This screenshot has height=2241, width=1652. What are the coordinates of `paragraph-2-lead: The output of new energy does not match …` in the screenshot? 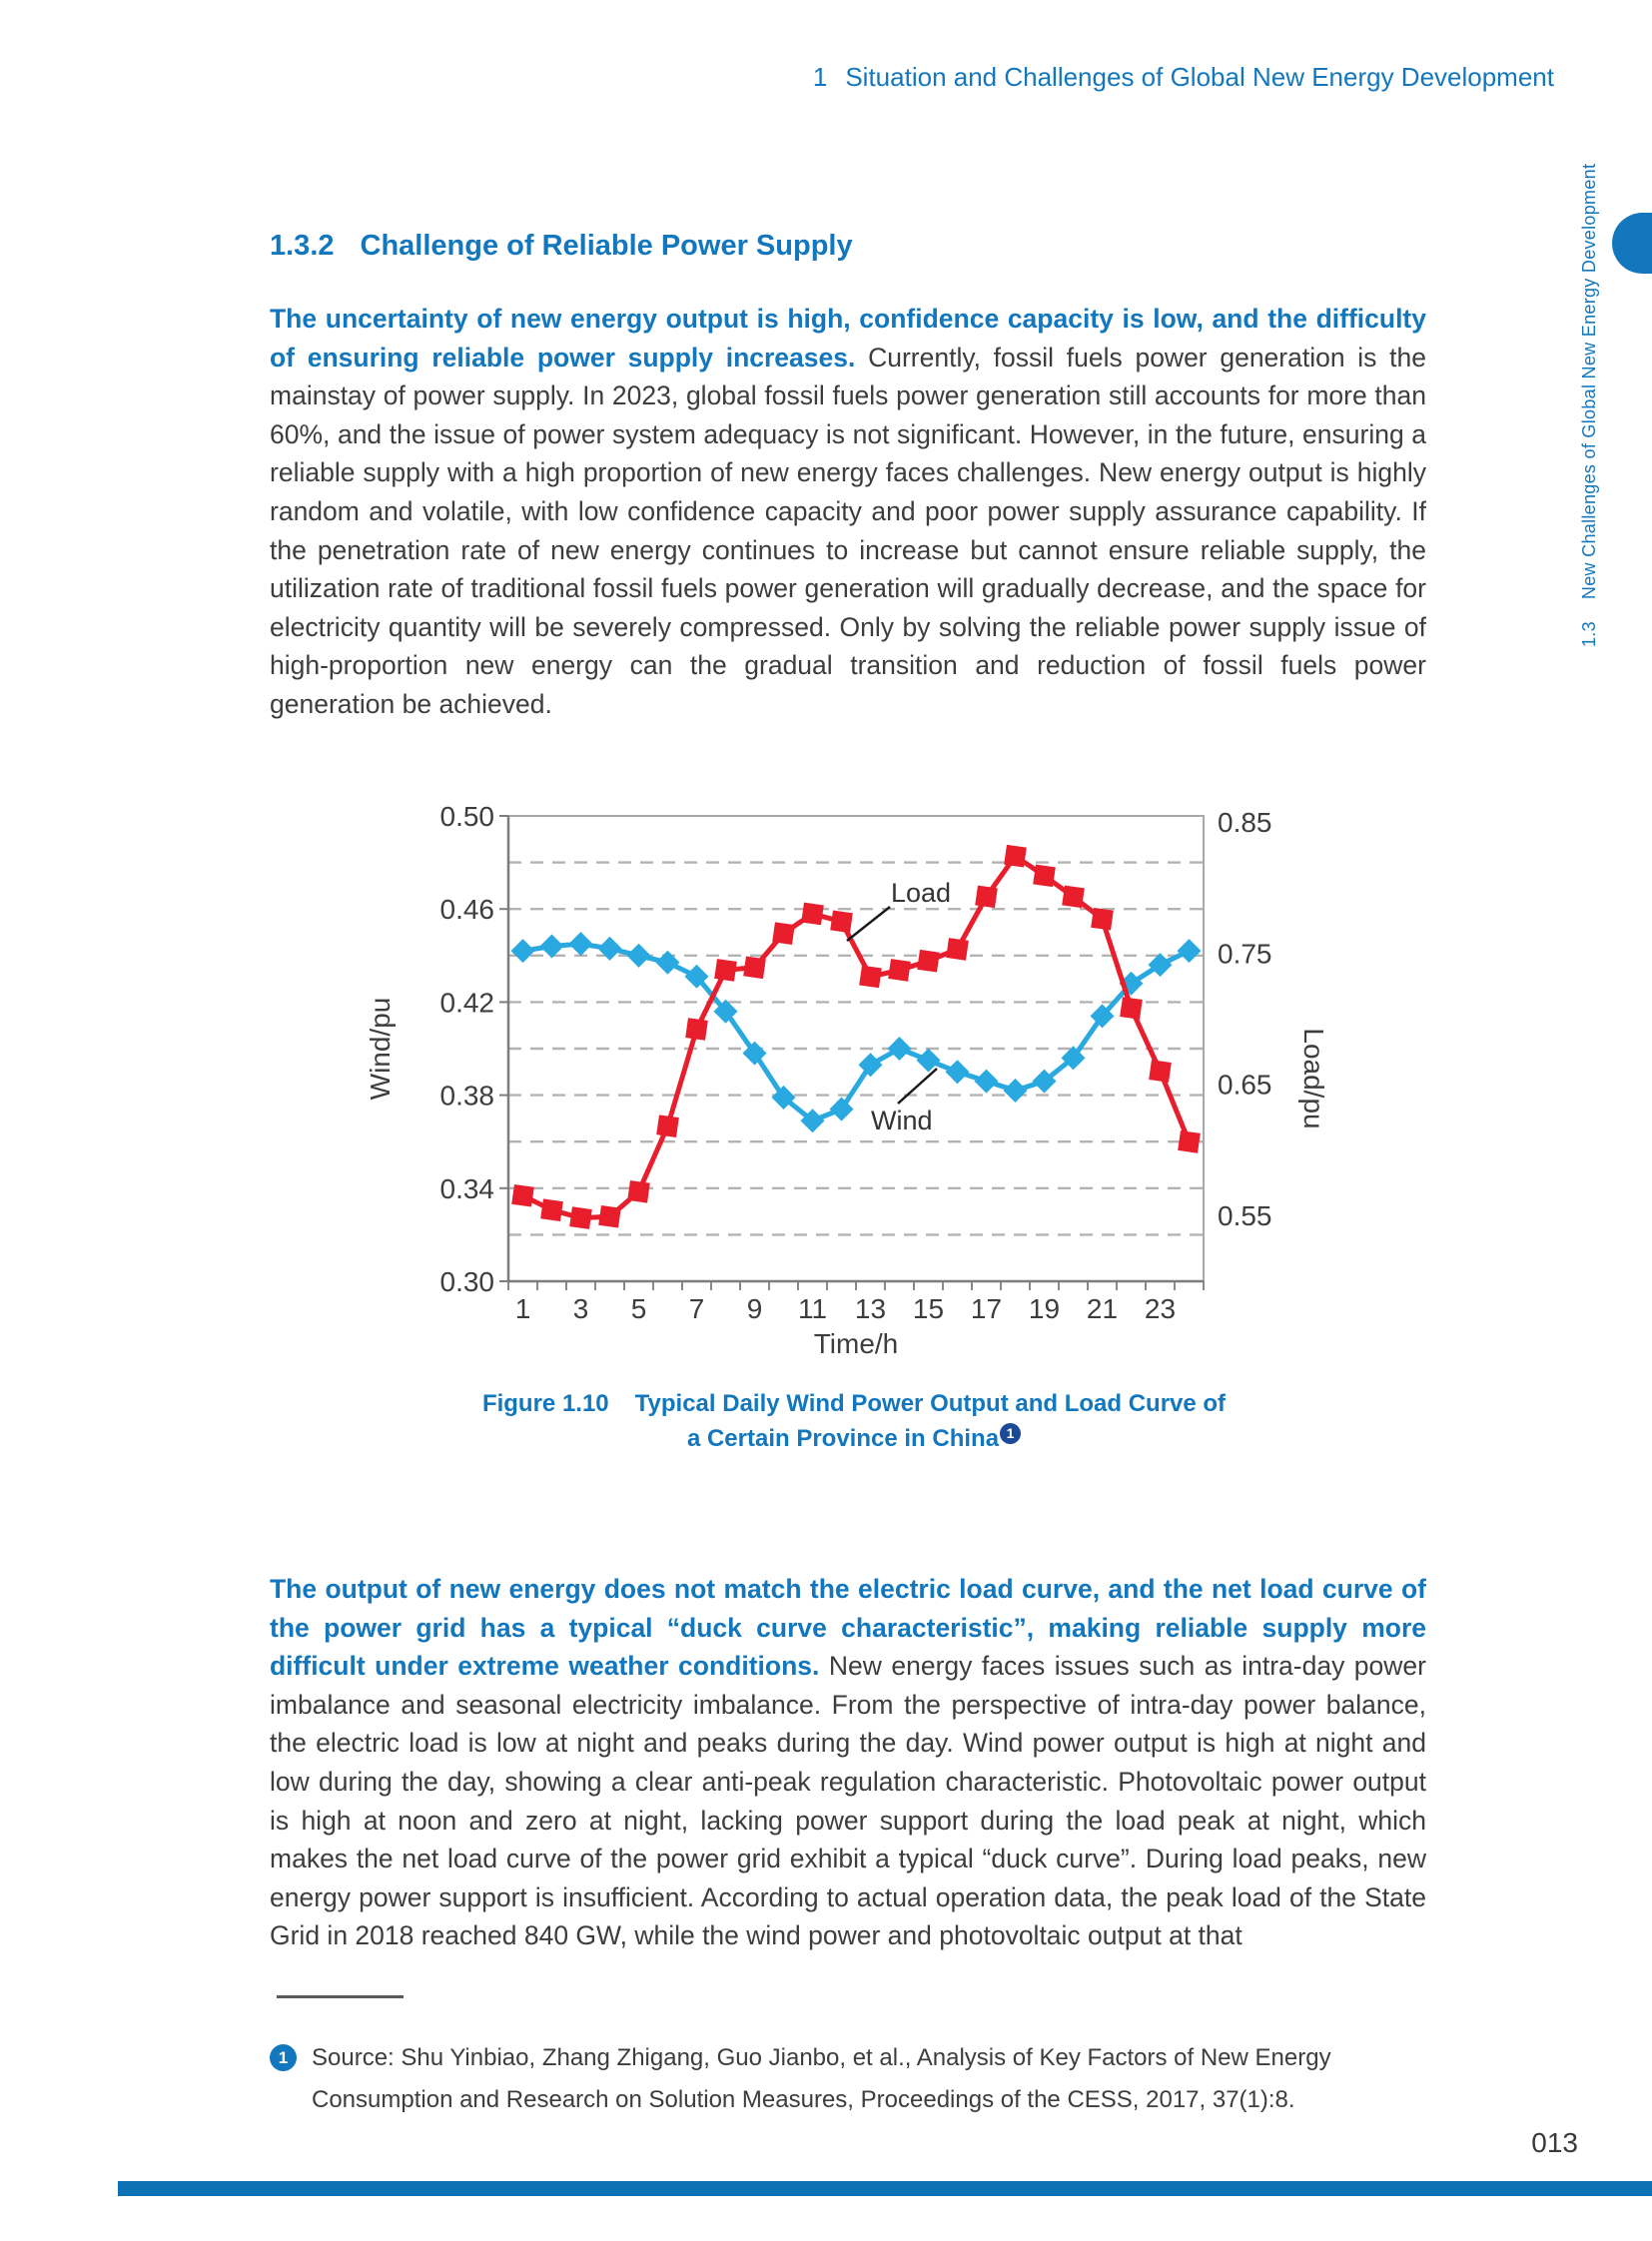 It's located at (848, 1628).